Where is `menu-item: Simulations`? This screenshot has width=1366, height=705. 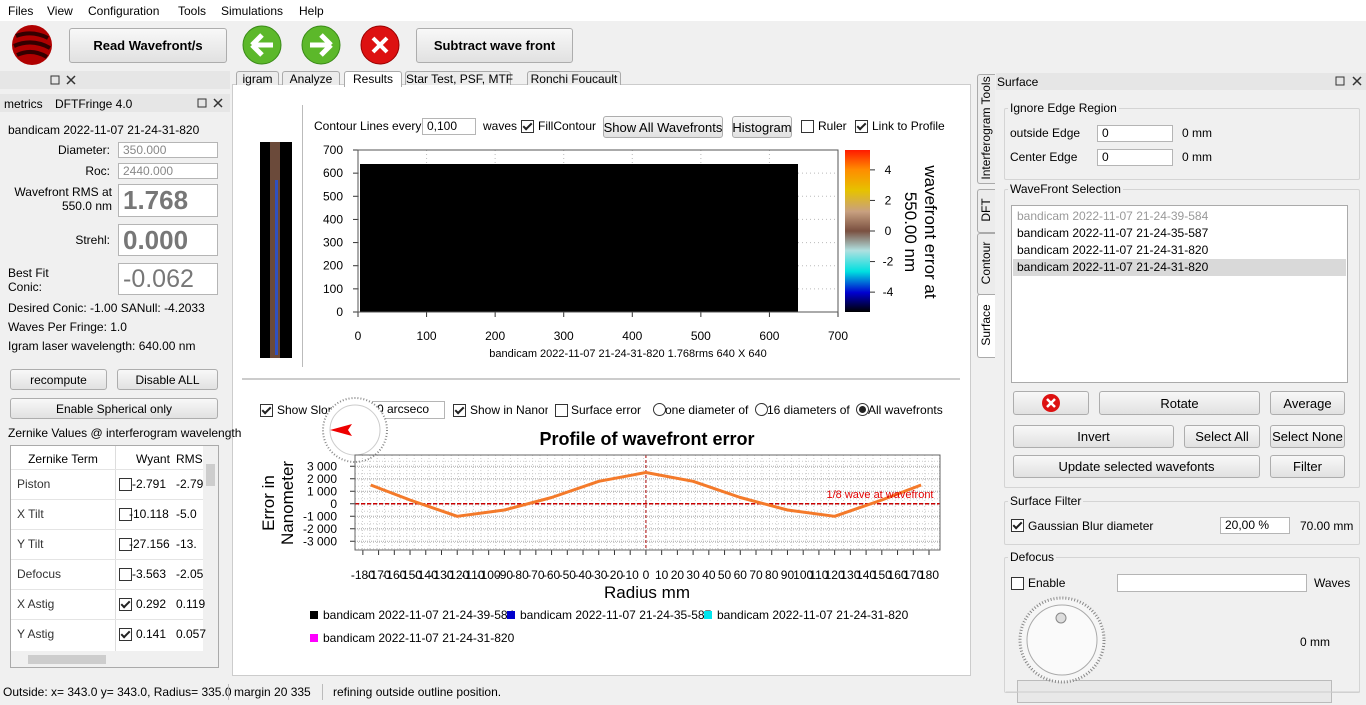 menu-item: Simulations is located at coordinates (252, 11).